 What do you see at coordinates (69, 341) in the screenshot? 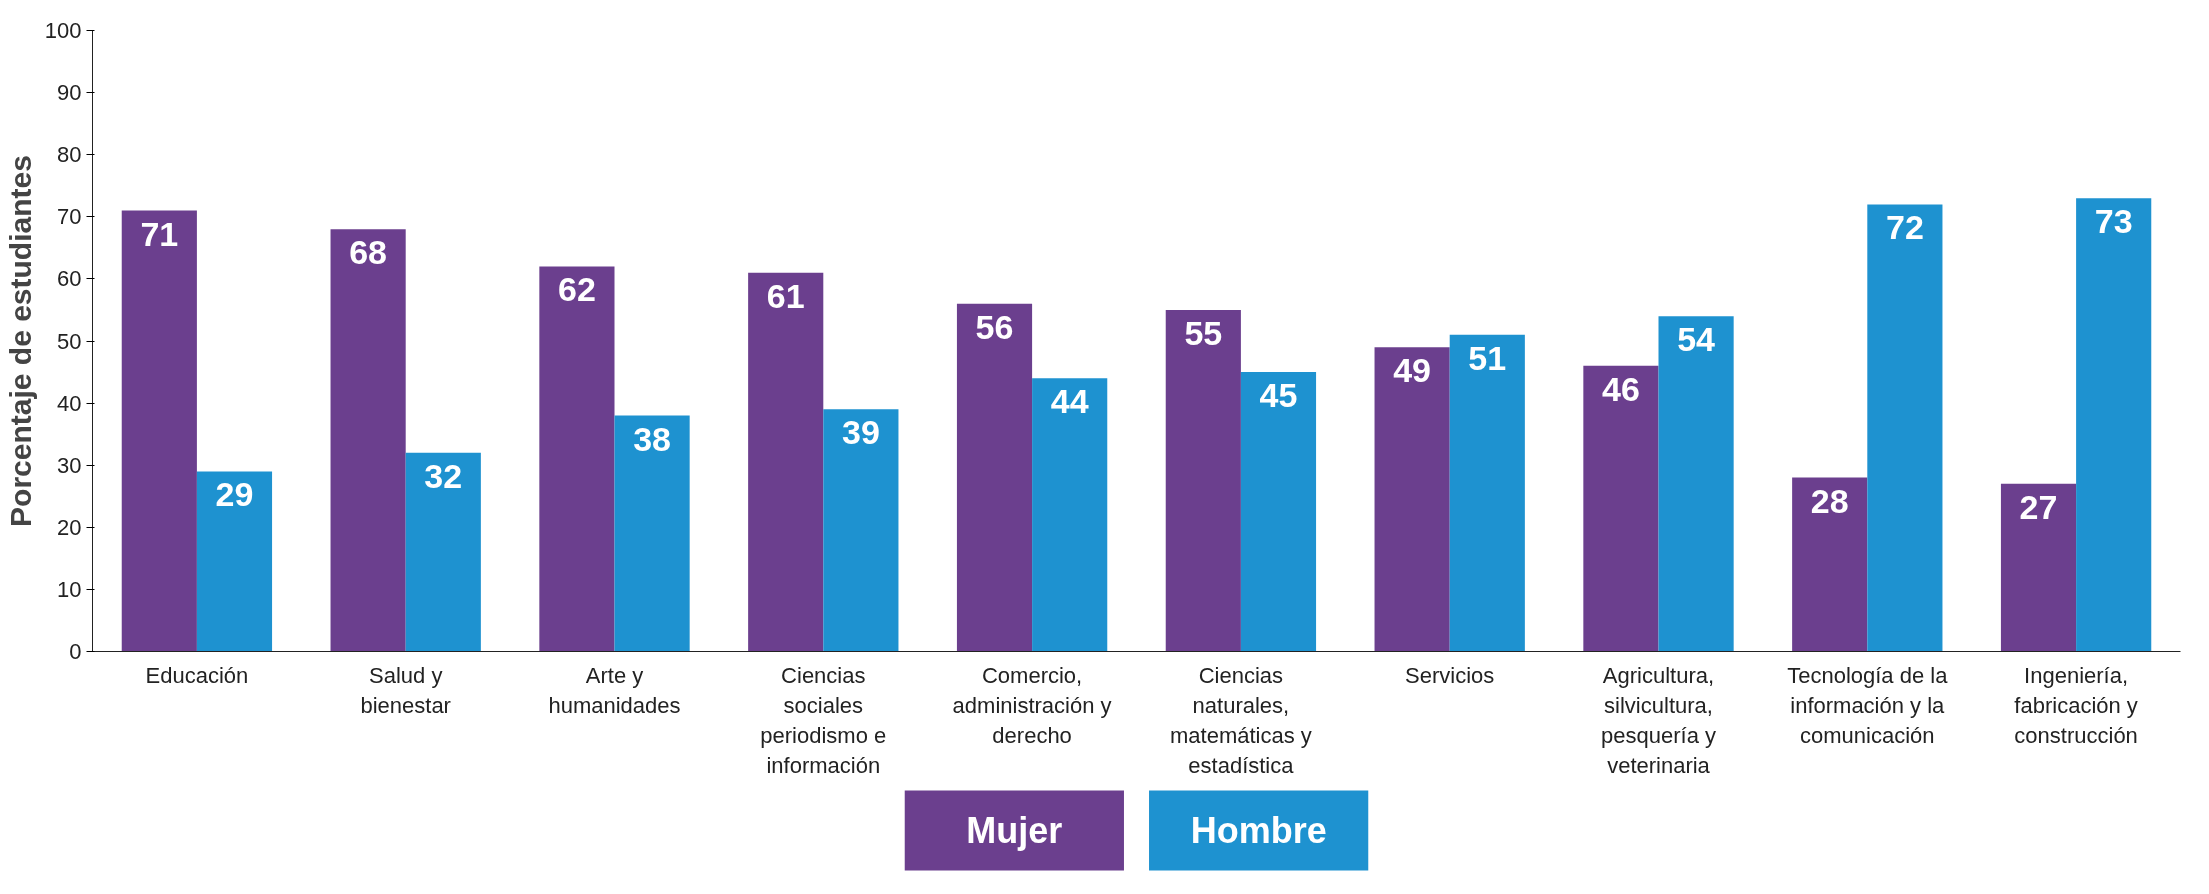
I see `y-tick-label: 50` at bounding box center [69, 341].